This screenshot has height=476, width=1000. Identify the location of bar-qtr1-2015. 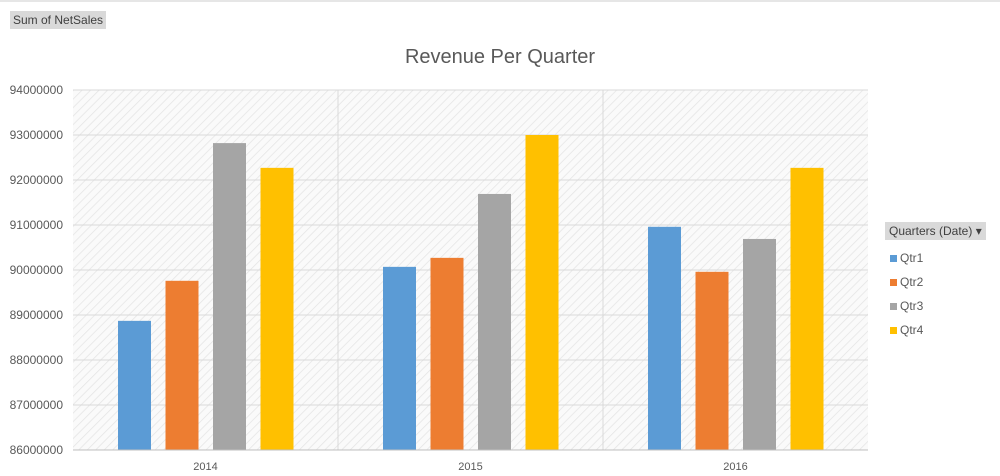
(399, 358).